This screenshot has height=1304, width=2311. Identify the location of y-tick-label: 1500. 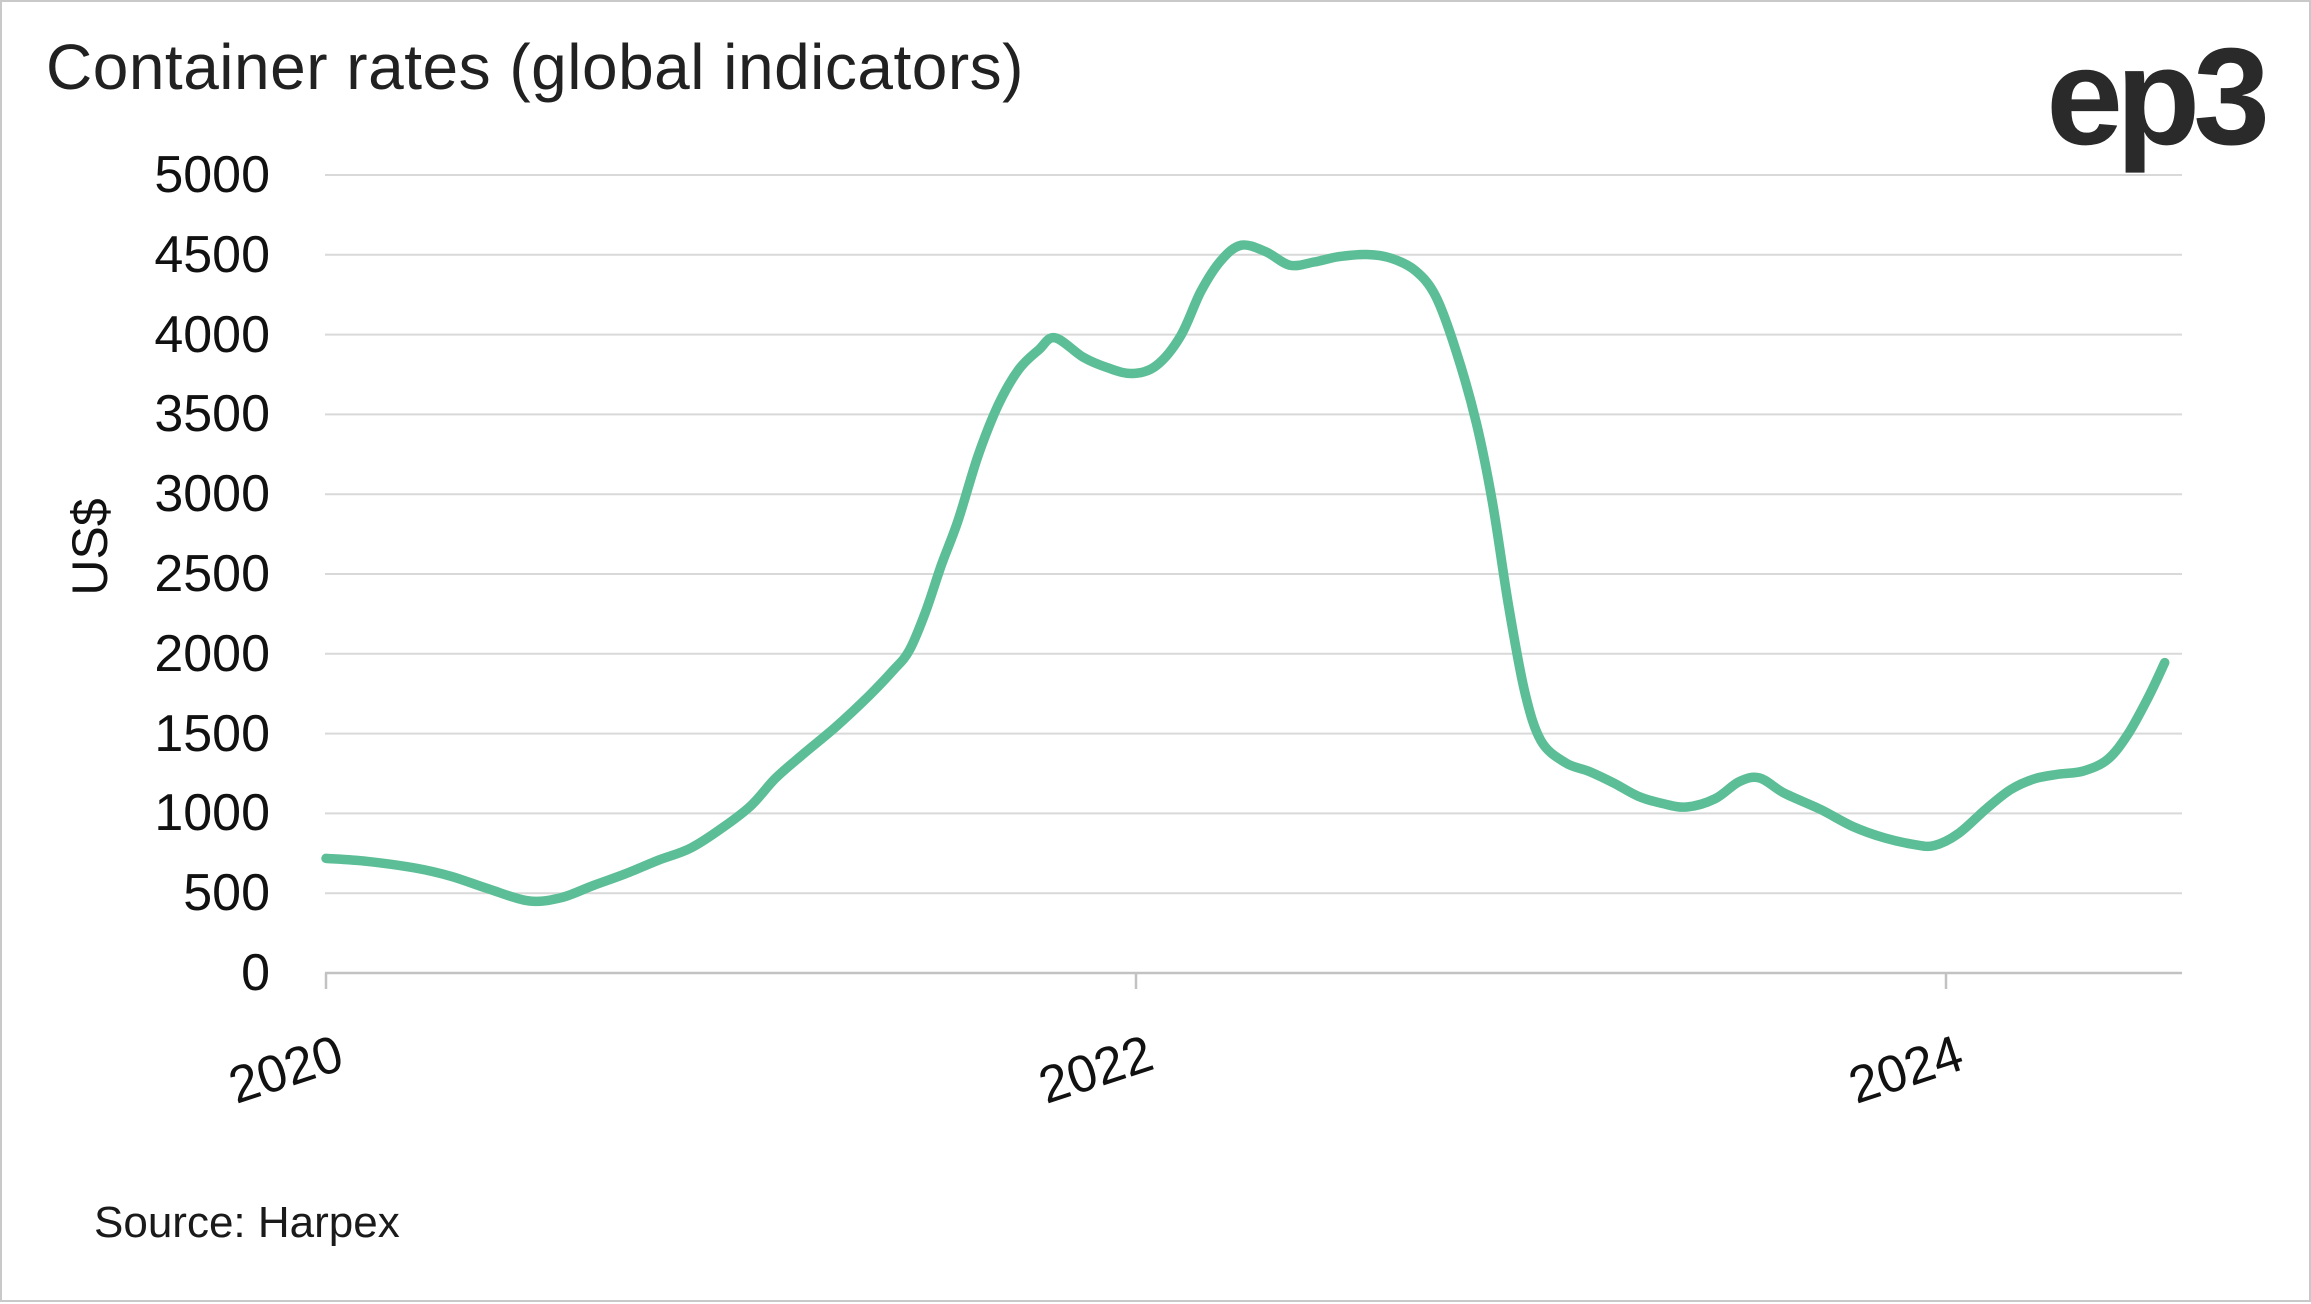
(212, 733).